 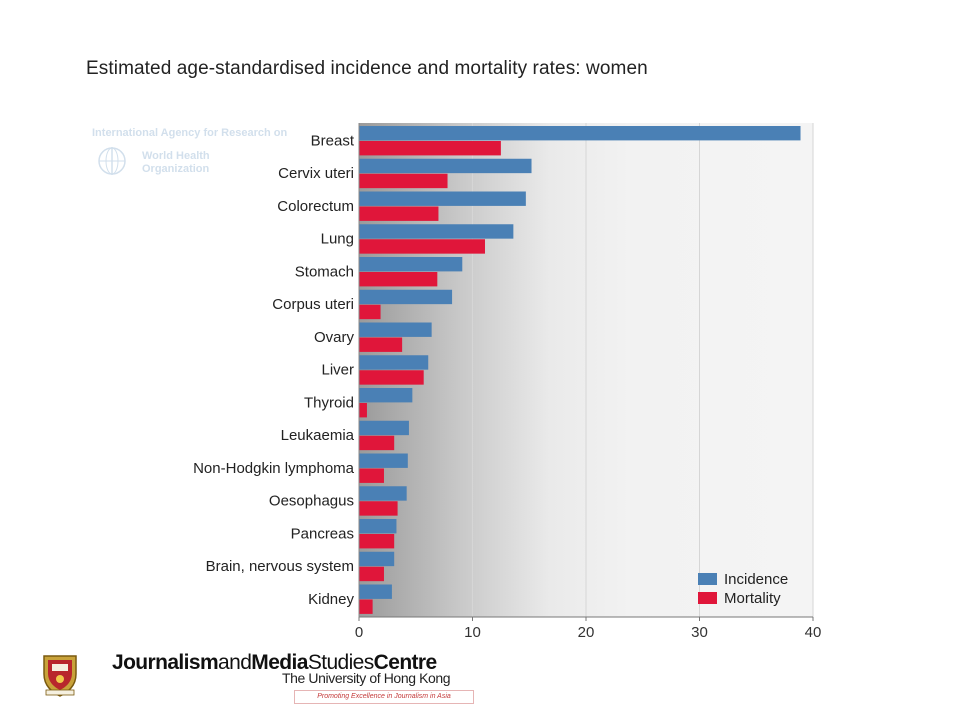 What do you see at coordinates (337, 370) in the screenshot?
I see `category-label: Liver` at bounding box center [337, 370].